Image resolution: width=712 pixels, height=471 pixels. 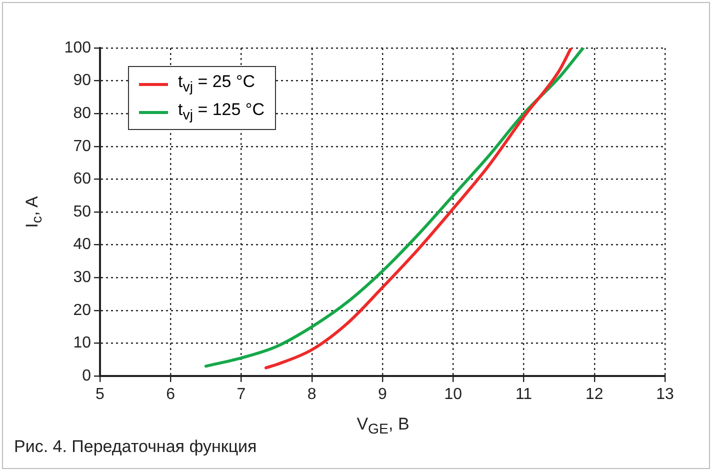 I want to click on x-axis-title: V$_{GE}$, В, so click(x=383, y=426).